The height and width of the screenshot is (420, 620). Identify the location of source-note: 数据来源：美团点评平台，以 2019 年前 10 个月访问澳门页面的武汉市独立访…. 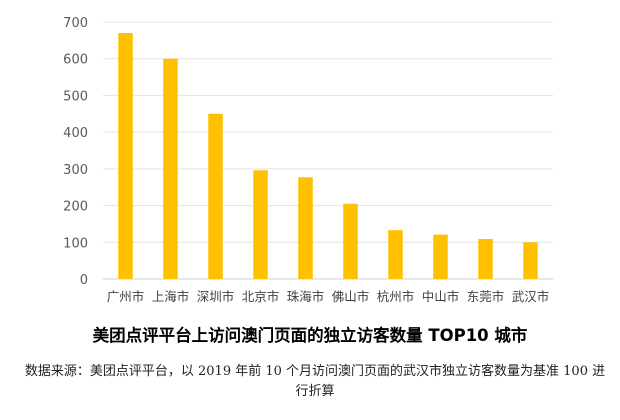
(315, 381).